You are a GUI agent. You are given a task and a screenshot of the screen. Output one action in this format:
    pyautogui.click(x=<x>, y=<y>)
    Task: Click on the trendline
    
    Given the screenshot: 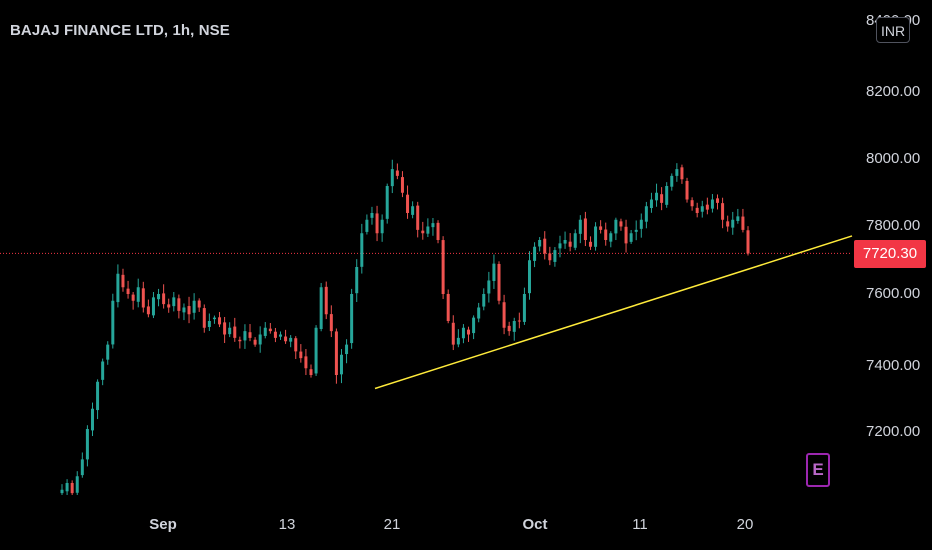 What is the action you would take?
    pyautogui.click(x=613, y=312)
    